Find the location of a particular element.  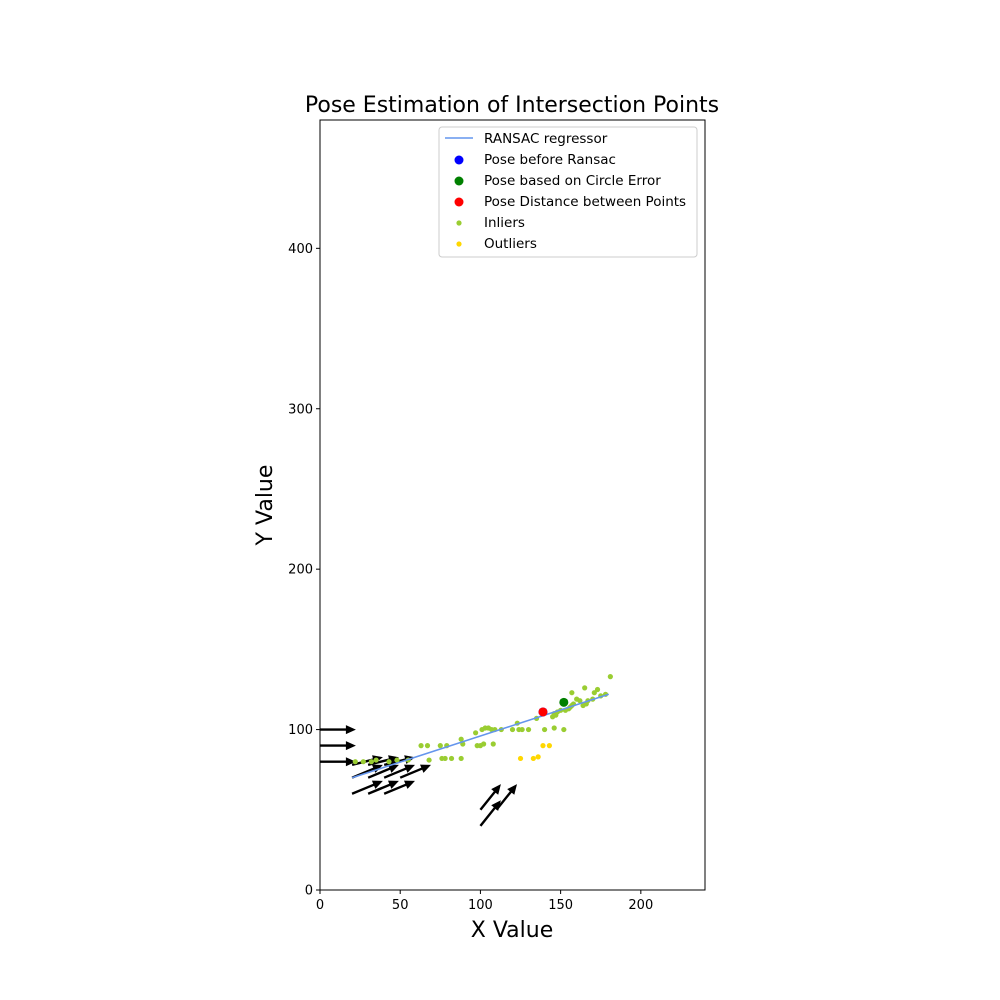

ransac-regressor-line is located at coordinates (480, 736).